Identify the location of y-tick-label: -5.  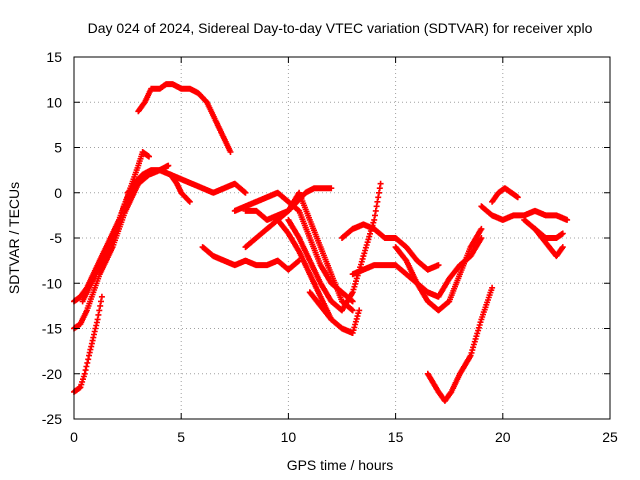
(56, 238).